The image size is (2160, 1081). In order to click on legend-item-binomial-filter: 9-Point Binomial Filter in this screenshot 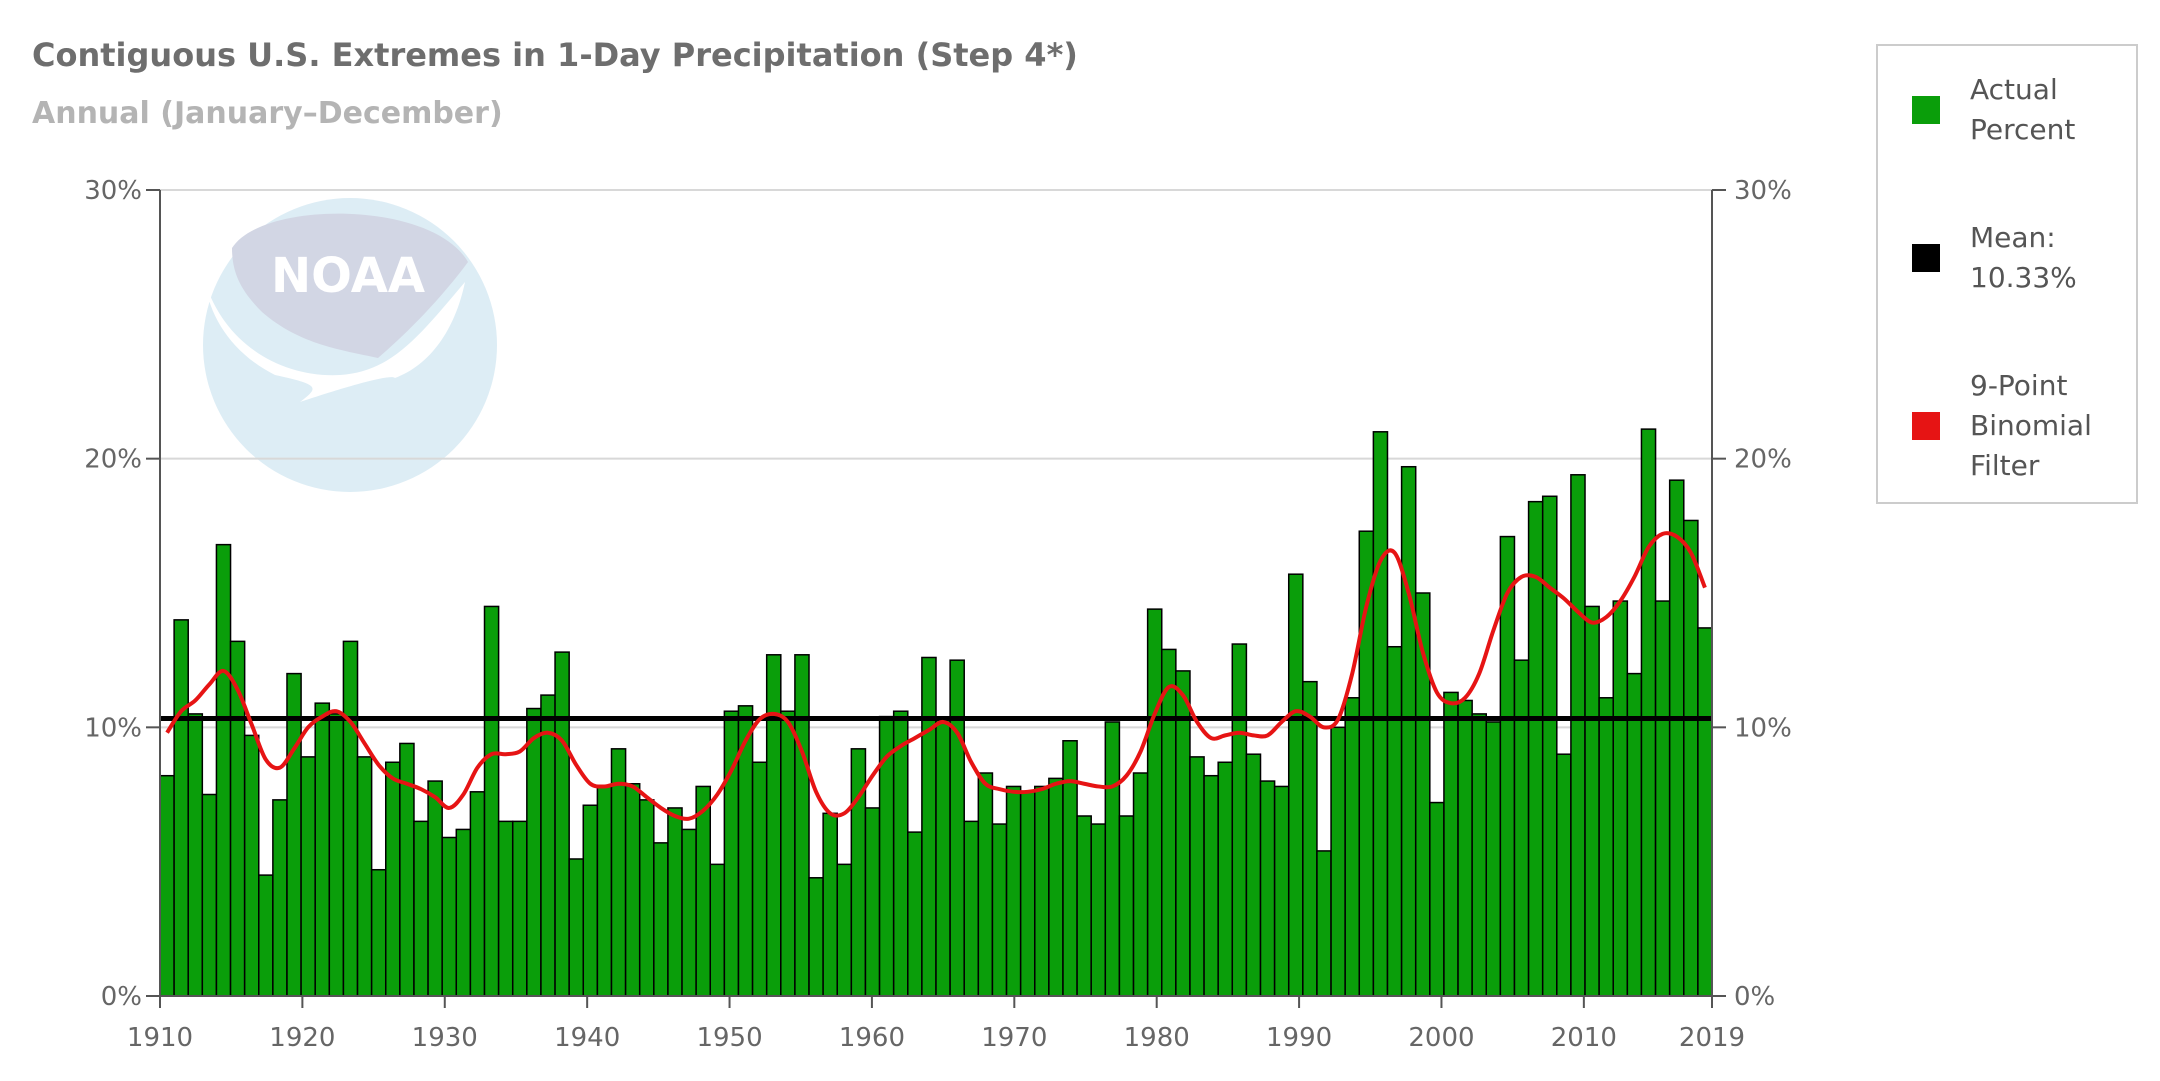, I will do `click(2016, 426)`.